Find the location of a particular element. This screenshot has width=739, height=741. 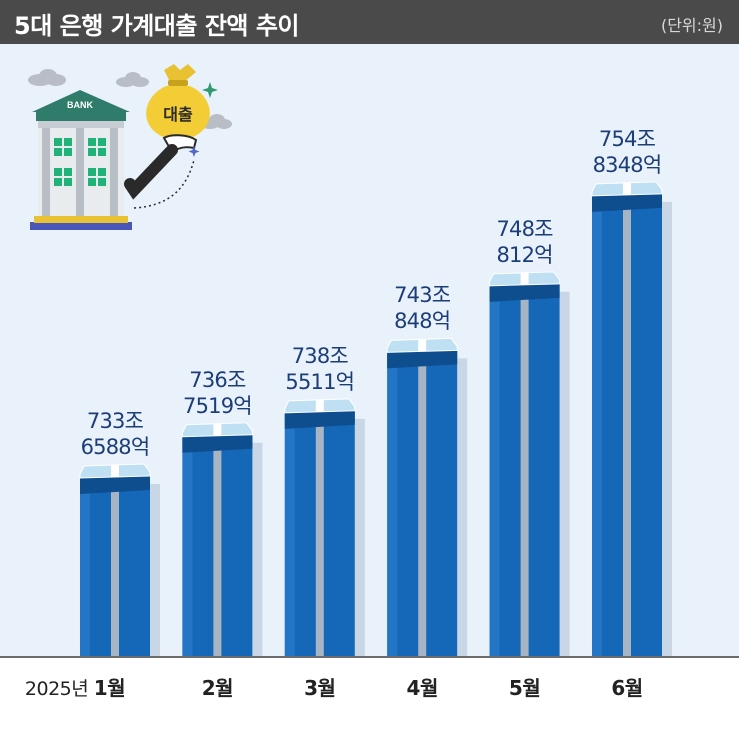

x-axis-baseline is located at coordinates (369, 657).